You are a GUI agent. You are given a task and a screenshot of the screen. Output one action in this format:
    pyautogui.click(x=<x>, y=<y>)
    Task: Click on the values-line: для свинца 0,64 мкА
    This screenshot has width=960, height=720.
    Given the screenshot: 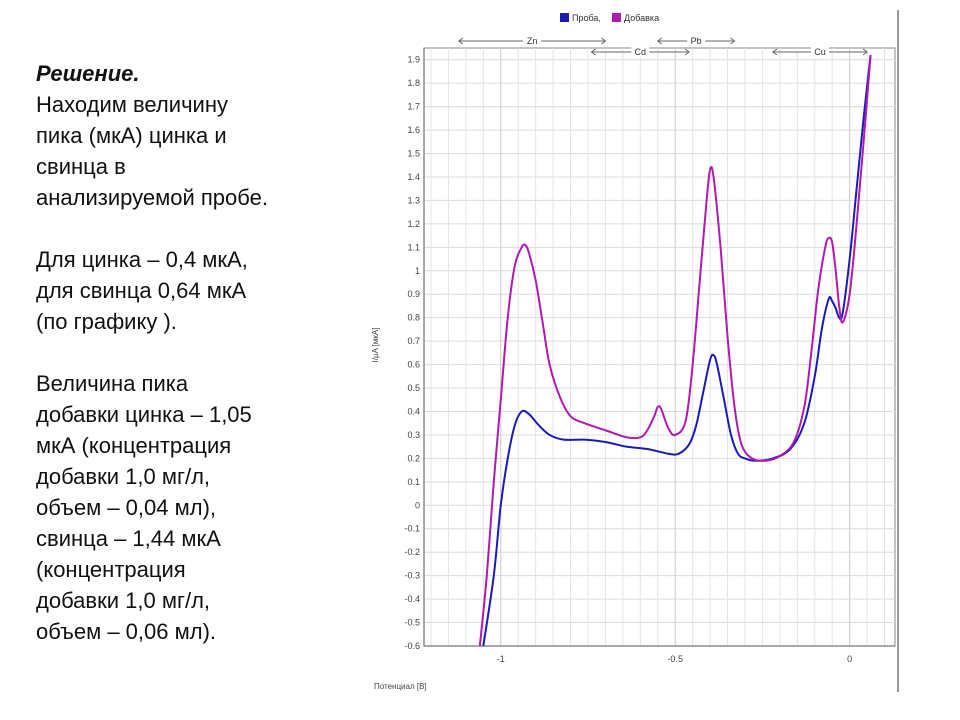 What is the action you would take?
    pyautogui.click(x=141, y=290)
    